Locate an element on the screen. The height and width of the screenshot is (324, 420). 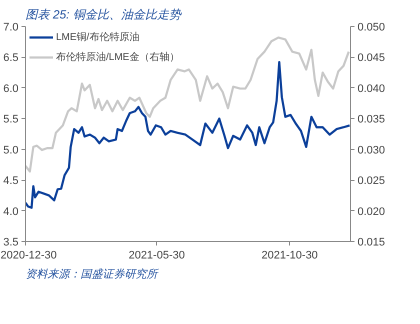
y2-tick-label: 0.045 is located at coordinates (372, 58).